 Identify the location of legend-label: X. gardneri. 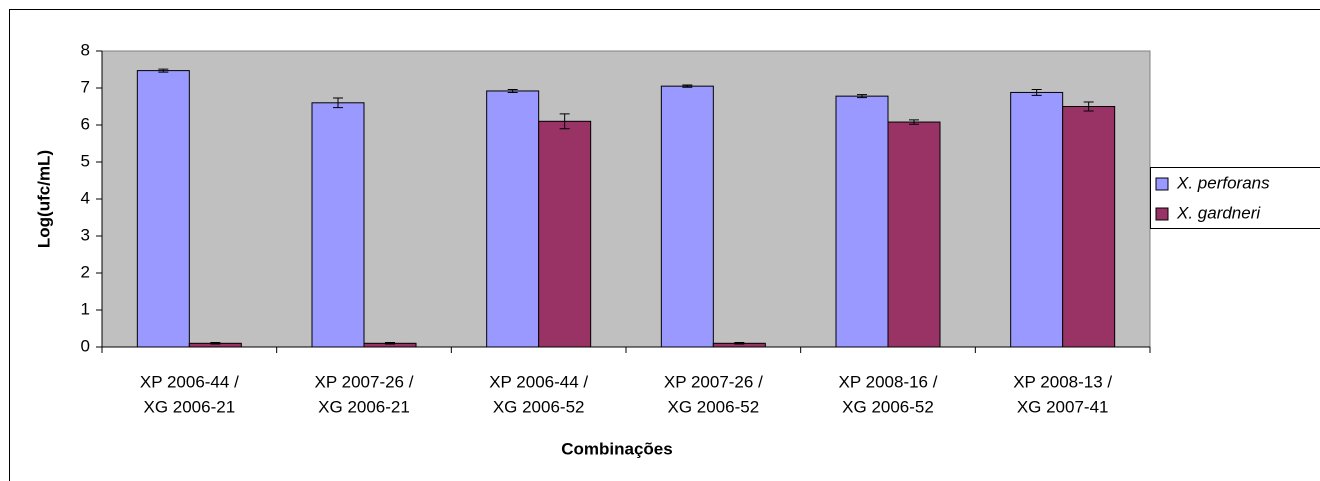
(1218, 212).